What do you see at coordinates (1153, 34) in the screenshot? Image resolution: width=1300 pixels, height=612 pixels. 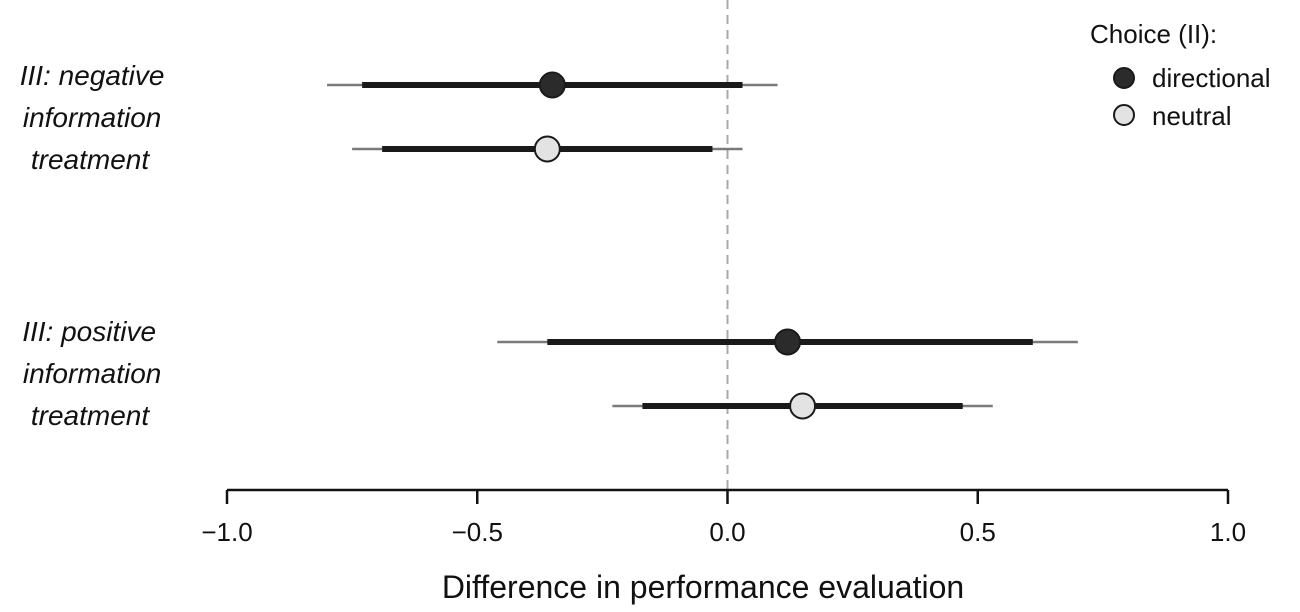 I see `legend-title: Choice (II):` at bounding box center [1153, 34].